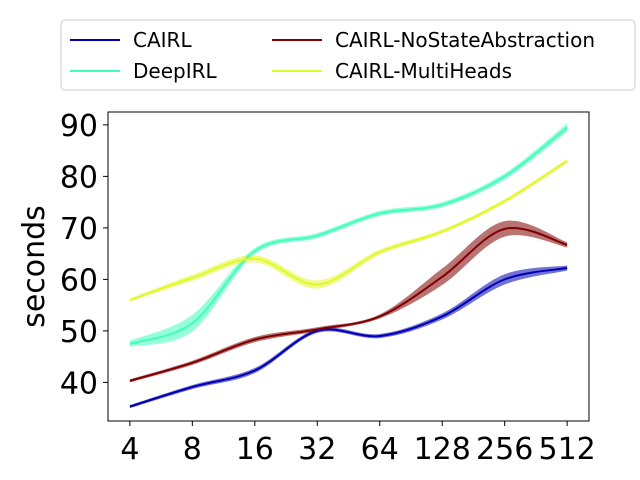 This screenshot has height=480, width=640. I want to click on legend-label: CAIRL, so click(162, 40).